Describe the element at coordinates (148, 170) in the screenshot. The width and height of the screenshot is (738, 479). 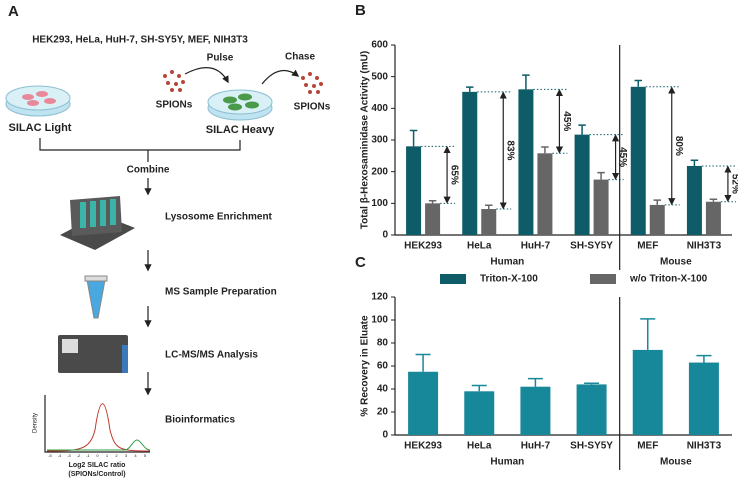
I see `step: Combine` at that location.